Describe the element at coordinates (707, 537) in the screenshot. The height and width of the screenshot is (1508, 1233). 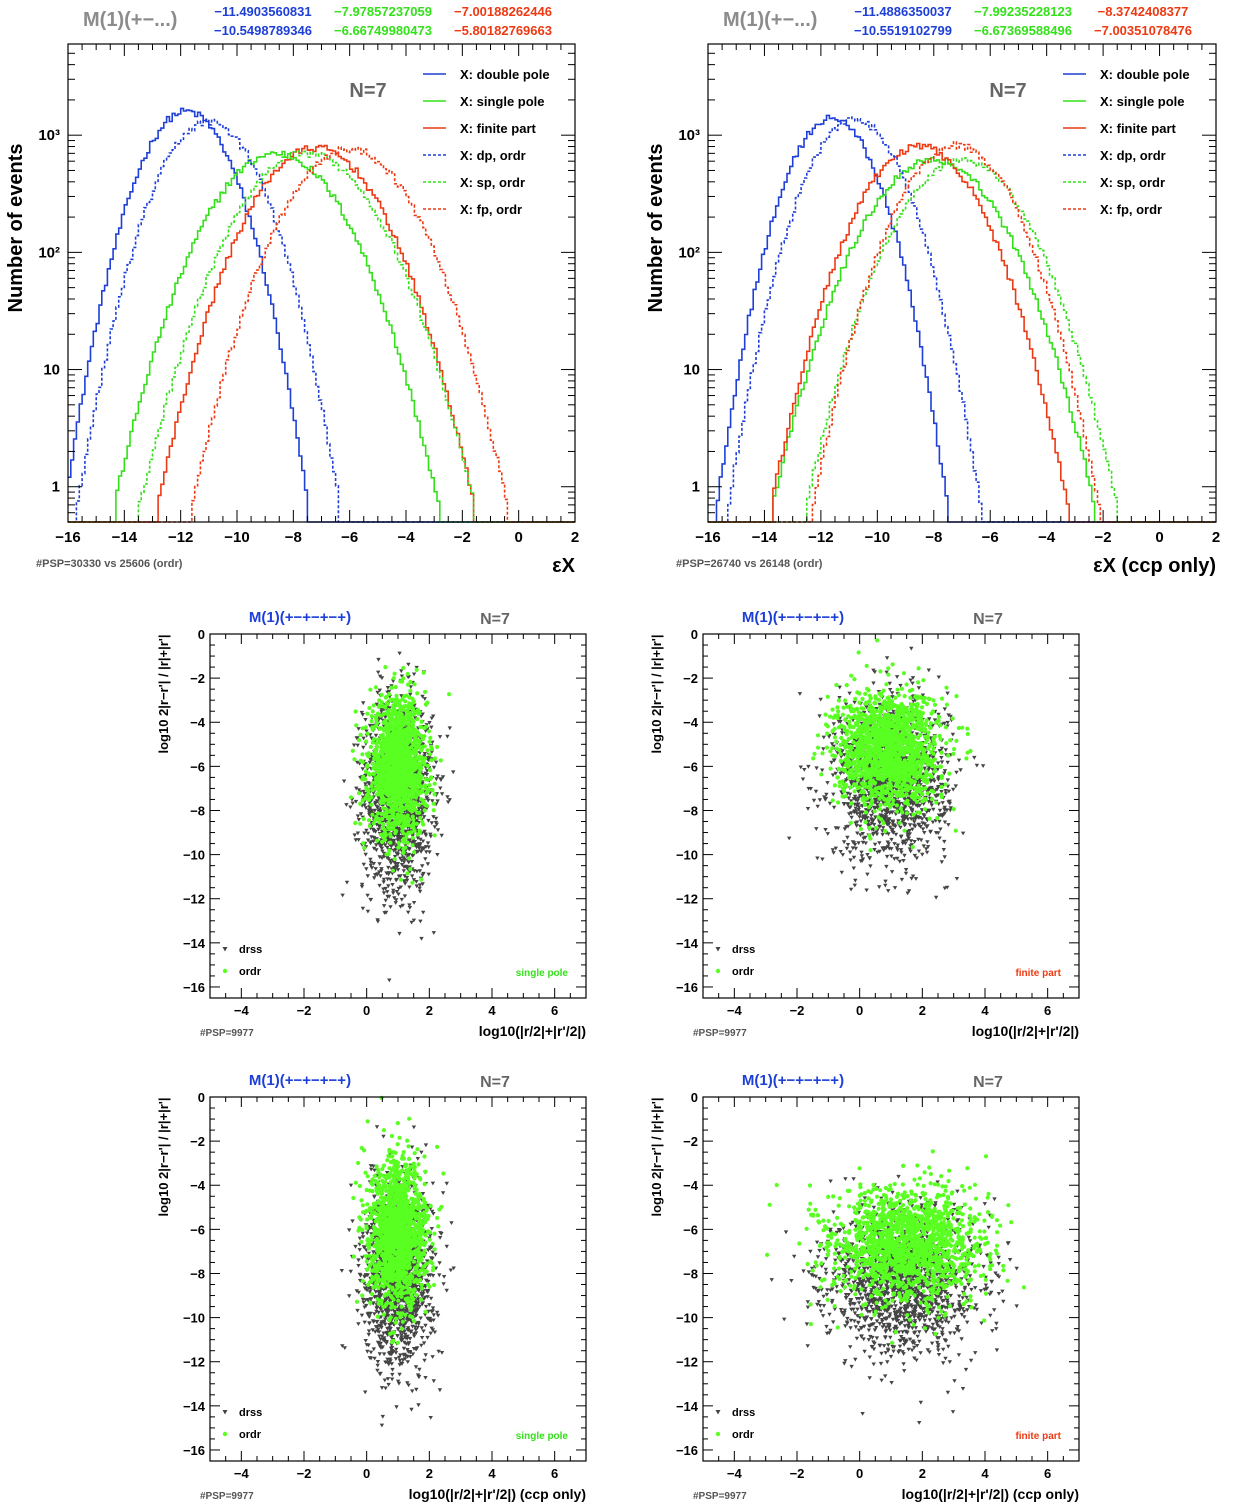
I see `x-tick-label: −16` at that location.